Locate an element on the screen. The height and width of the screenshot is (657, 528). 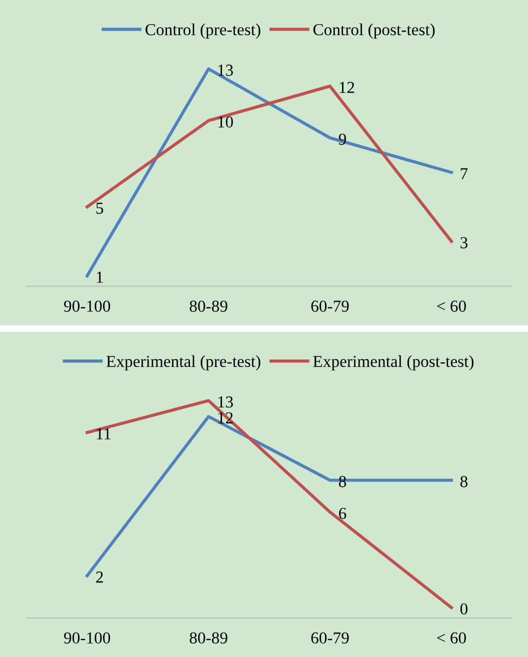
data-label: 7 is located at coordinates (464, 174).